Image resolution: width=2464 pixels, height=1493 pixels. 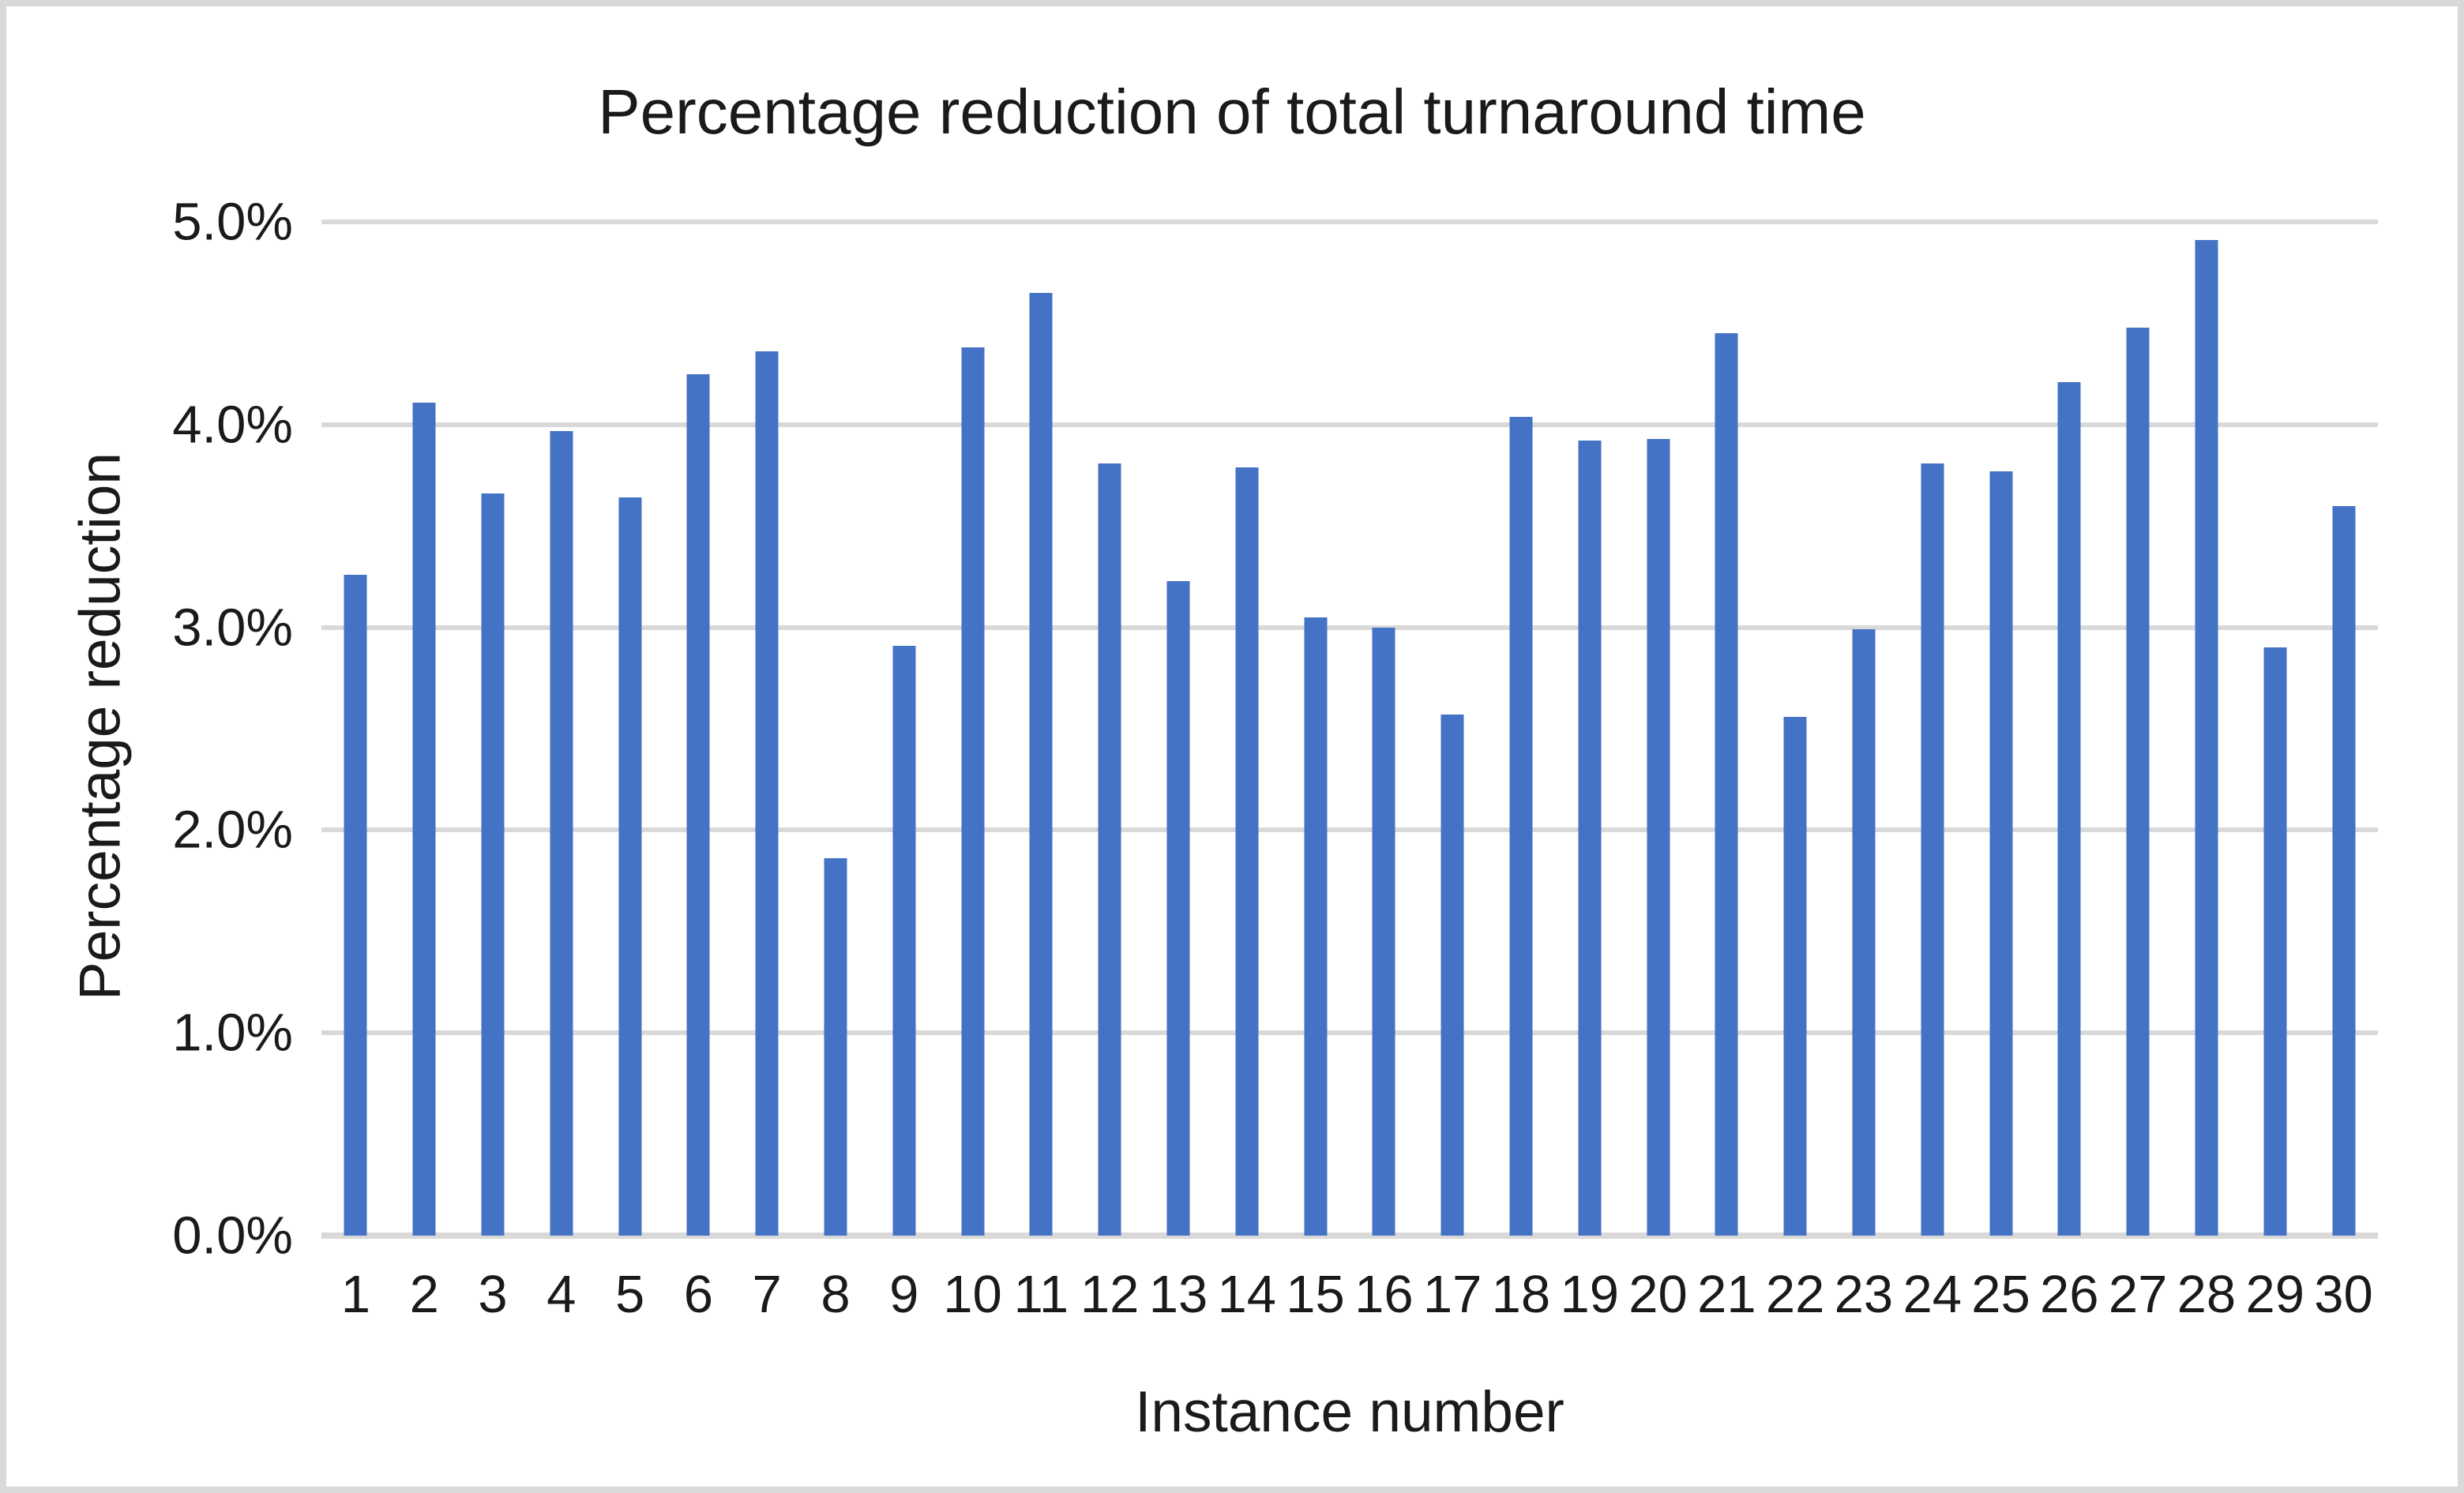 I want to click on x-tick-label: 12, so click(x=1110, y=1294).